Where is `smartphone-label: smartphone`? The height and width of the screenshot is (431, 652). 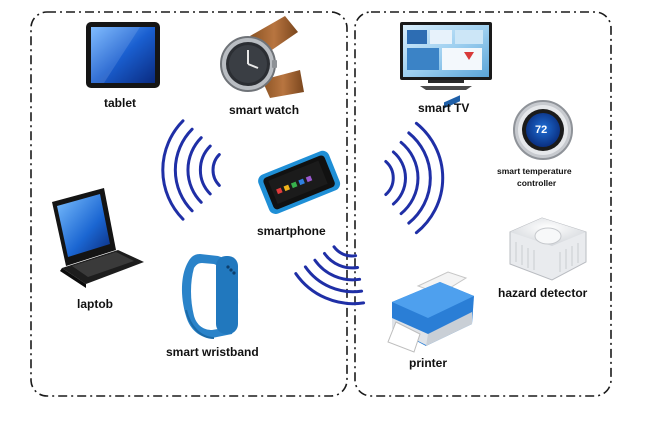 smartphone-label: smartphone is located at coordinates (291, 231).